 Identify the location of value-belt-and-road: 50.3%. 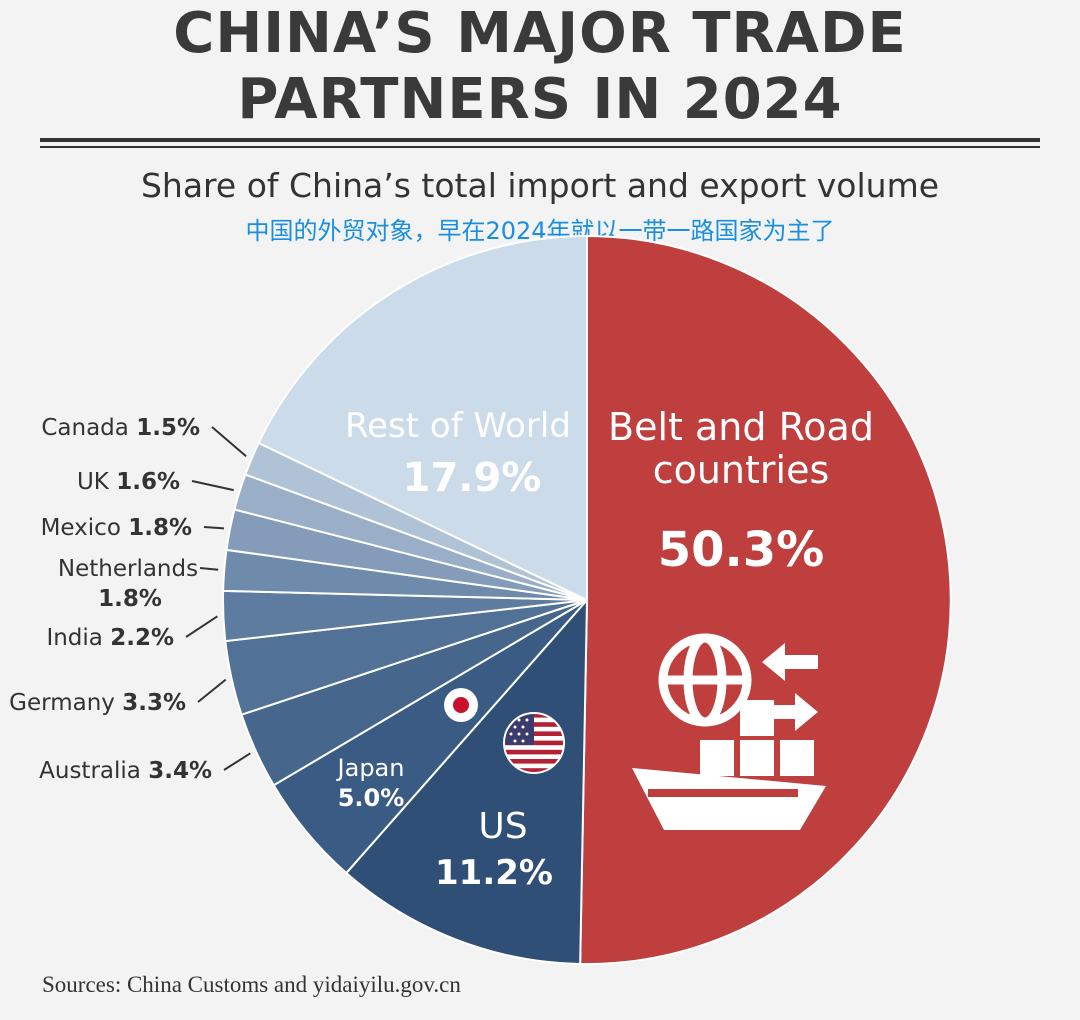
(741, 550).